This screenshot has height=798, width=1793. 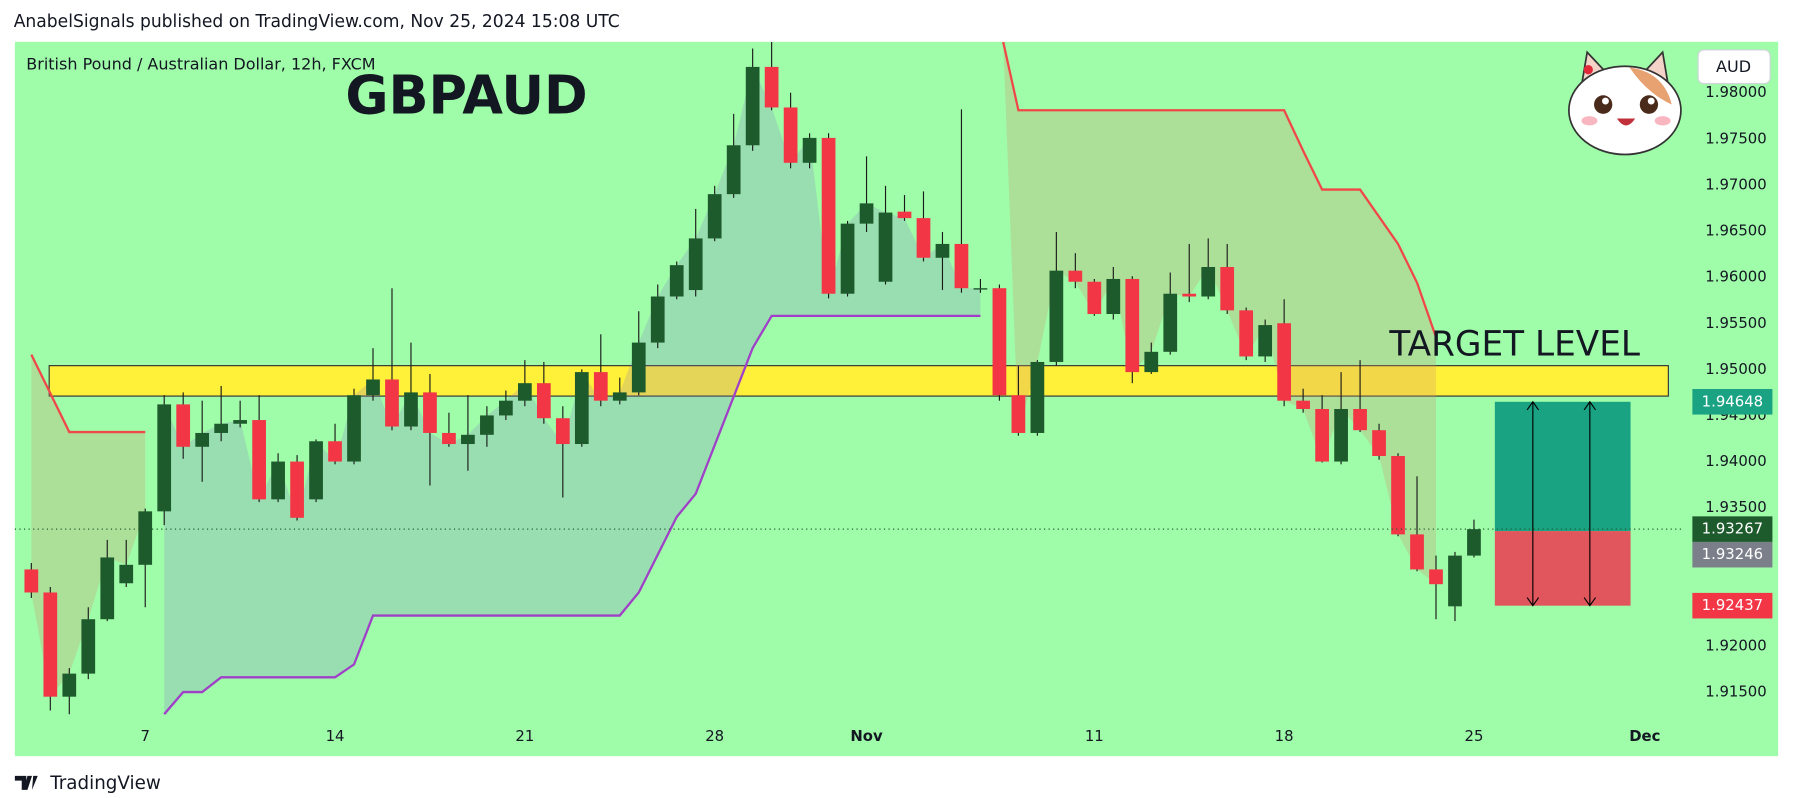 I want to click on y-tick-label: 1.97000, so click(x=1735, y=184).